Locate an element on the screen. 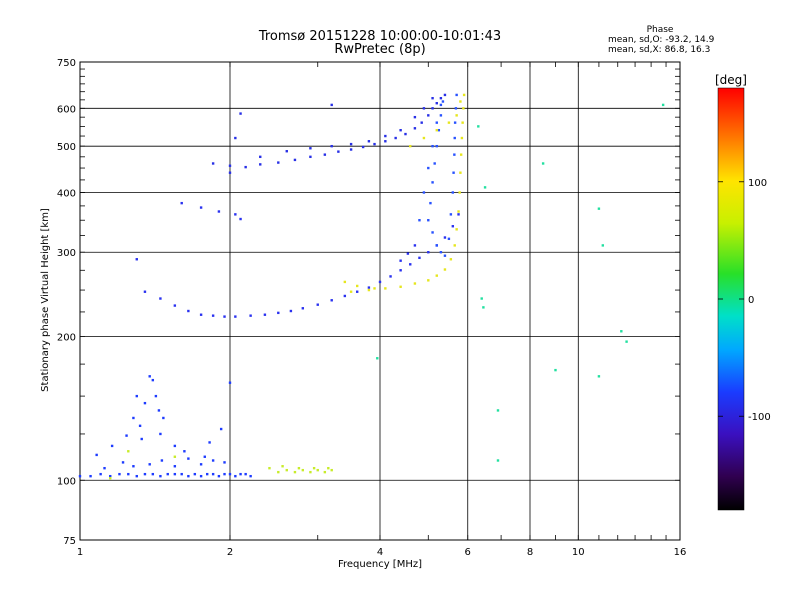 The width and height of the screenshot is (800, 600). y-tick-label: 750 is located at coordinates (66, 63).